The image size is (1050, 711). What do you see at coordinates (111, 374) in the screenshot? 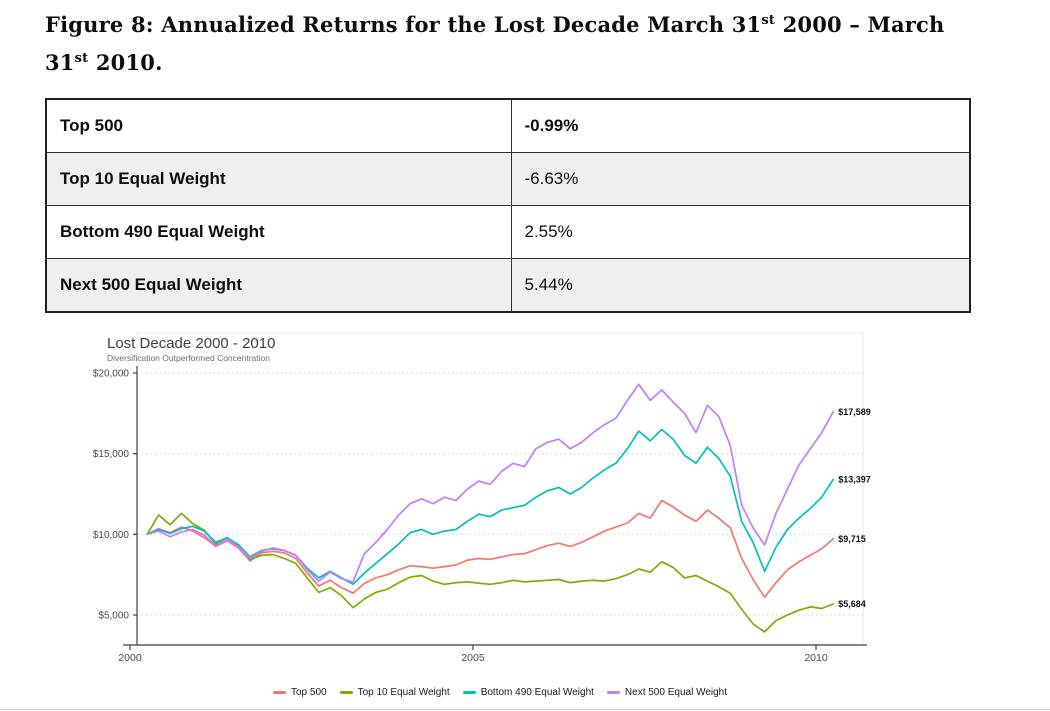
I see `y-axis-label: $20,000` at bounding box center [111, 374].